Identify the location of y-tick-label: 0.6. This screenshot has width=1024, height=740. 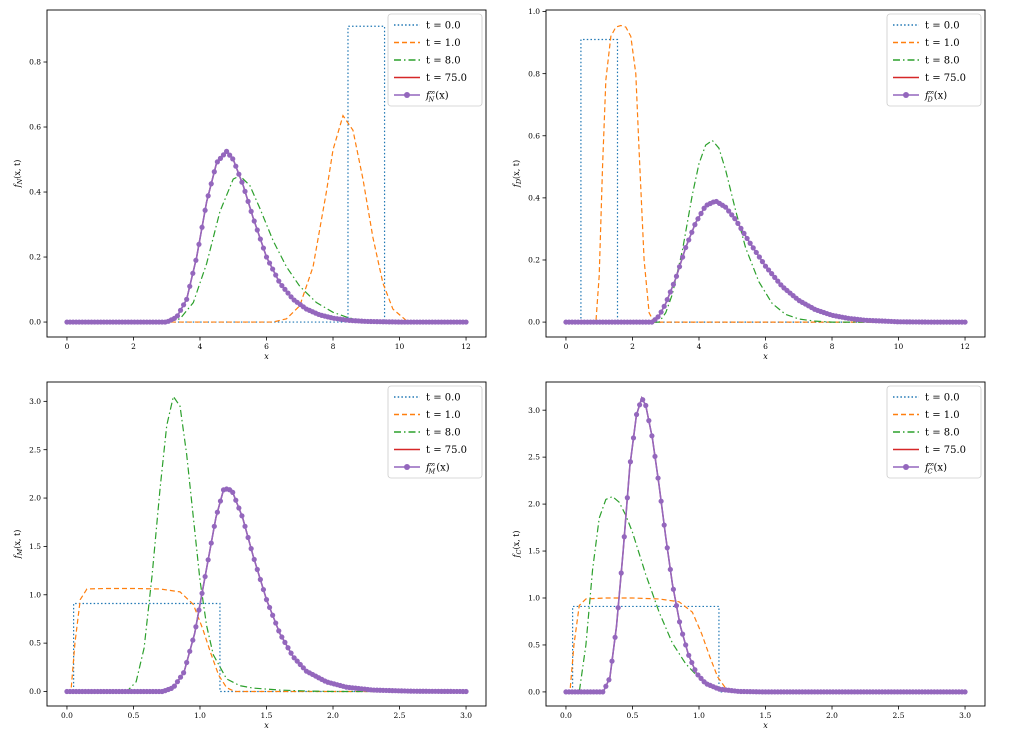
(534, 135).